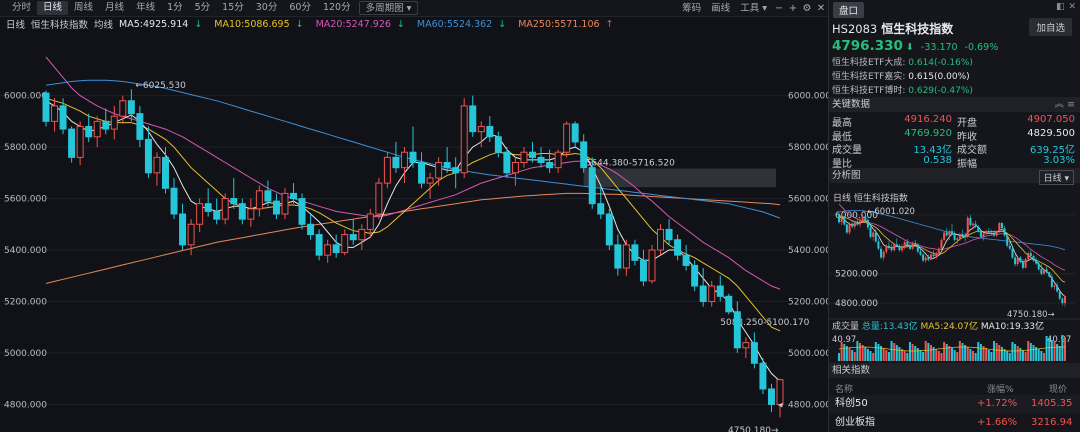 The image size is (1080, 432). I want to click on settings-icon: ⚙, so click(807, 8).